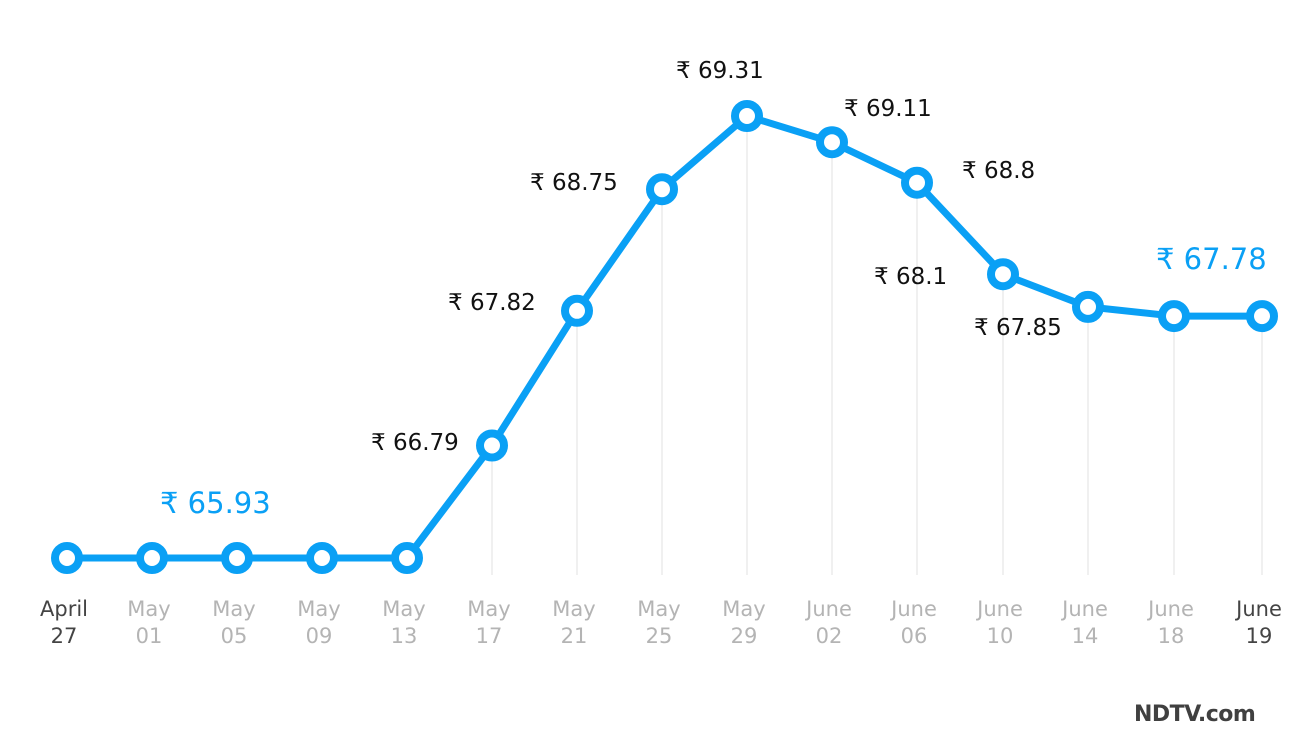 The image size is (1300, 750). I want to click on x-axis-label: May 13, so click(404, 623).